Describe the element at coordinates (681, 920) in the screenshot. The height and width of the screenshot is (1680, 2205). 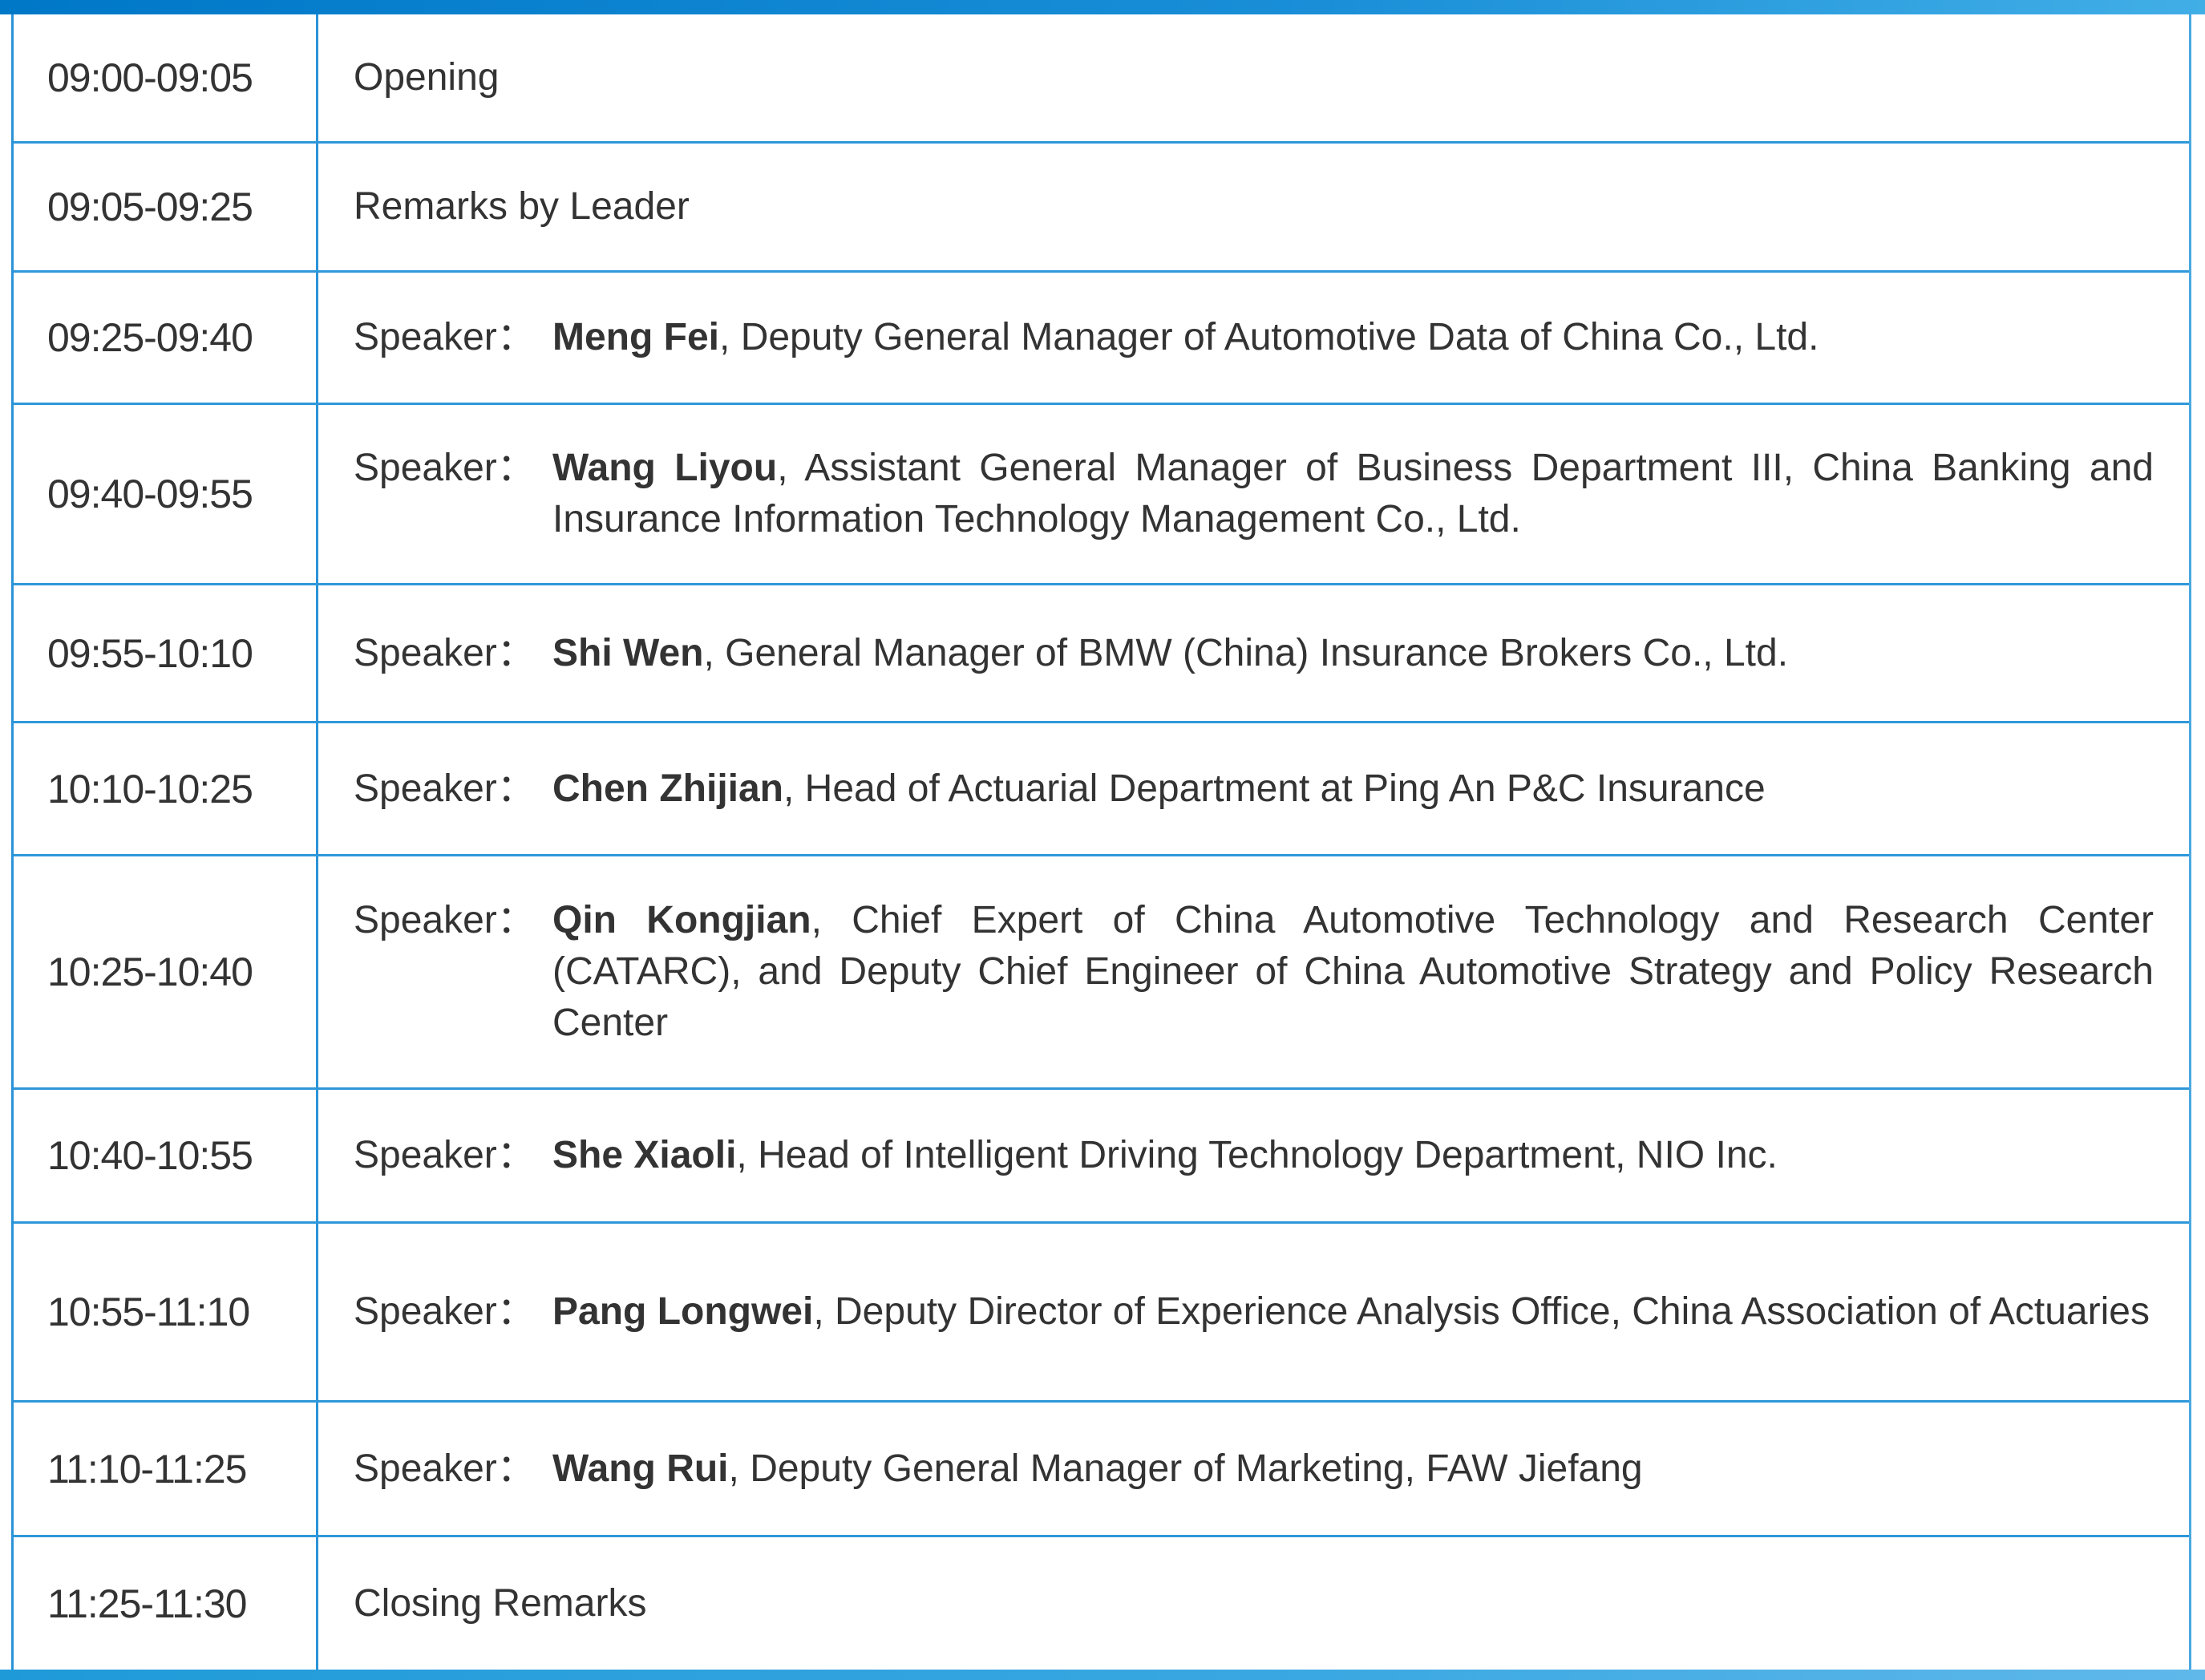
I see `speaker-name: Qin Kongjian` at that location.